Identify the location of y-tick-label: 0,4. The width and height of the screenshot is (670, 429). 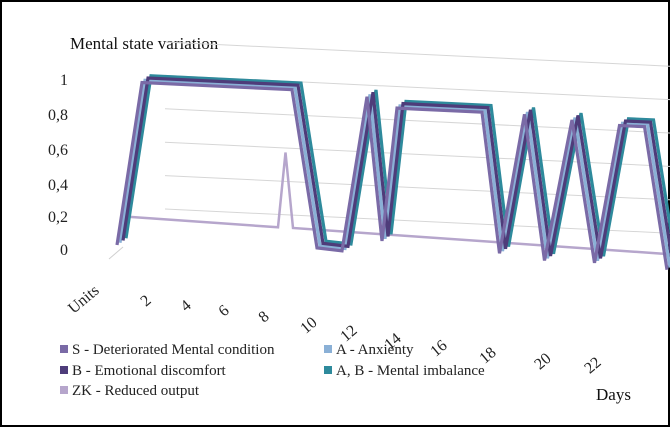
(58, 185).